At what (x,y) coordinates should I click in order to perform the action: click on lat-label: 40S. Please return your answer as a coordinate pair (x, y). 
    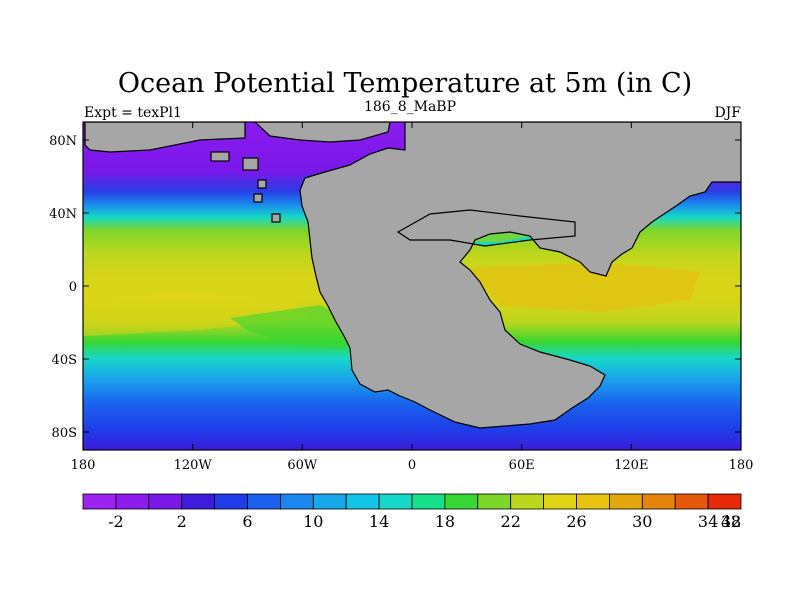
    Looking at the image, I should click on (64, 360).